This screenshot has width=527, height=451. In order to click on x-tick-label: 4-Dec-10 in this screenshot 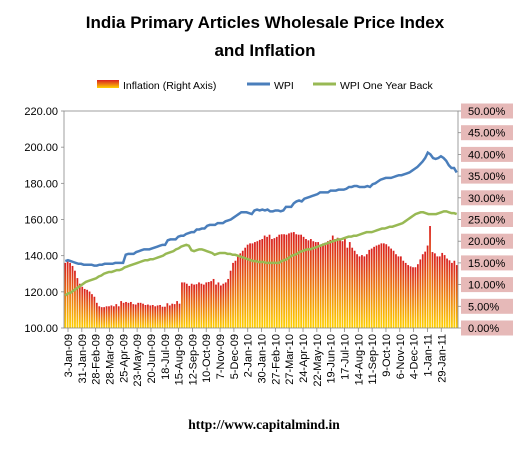, I will do `click(415, 356)`.